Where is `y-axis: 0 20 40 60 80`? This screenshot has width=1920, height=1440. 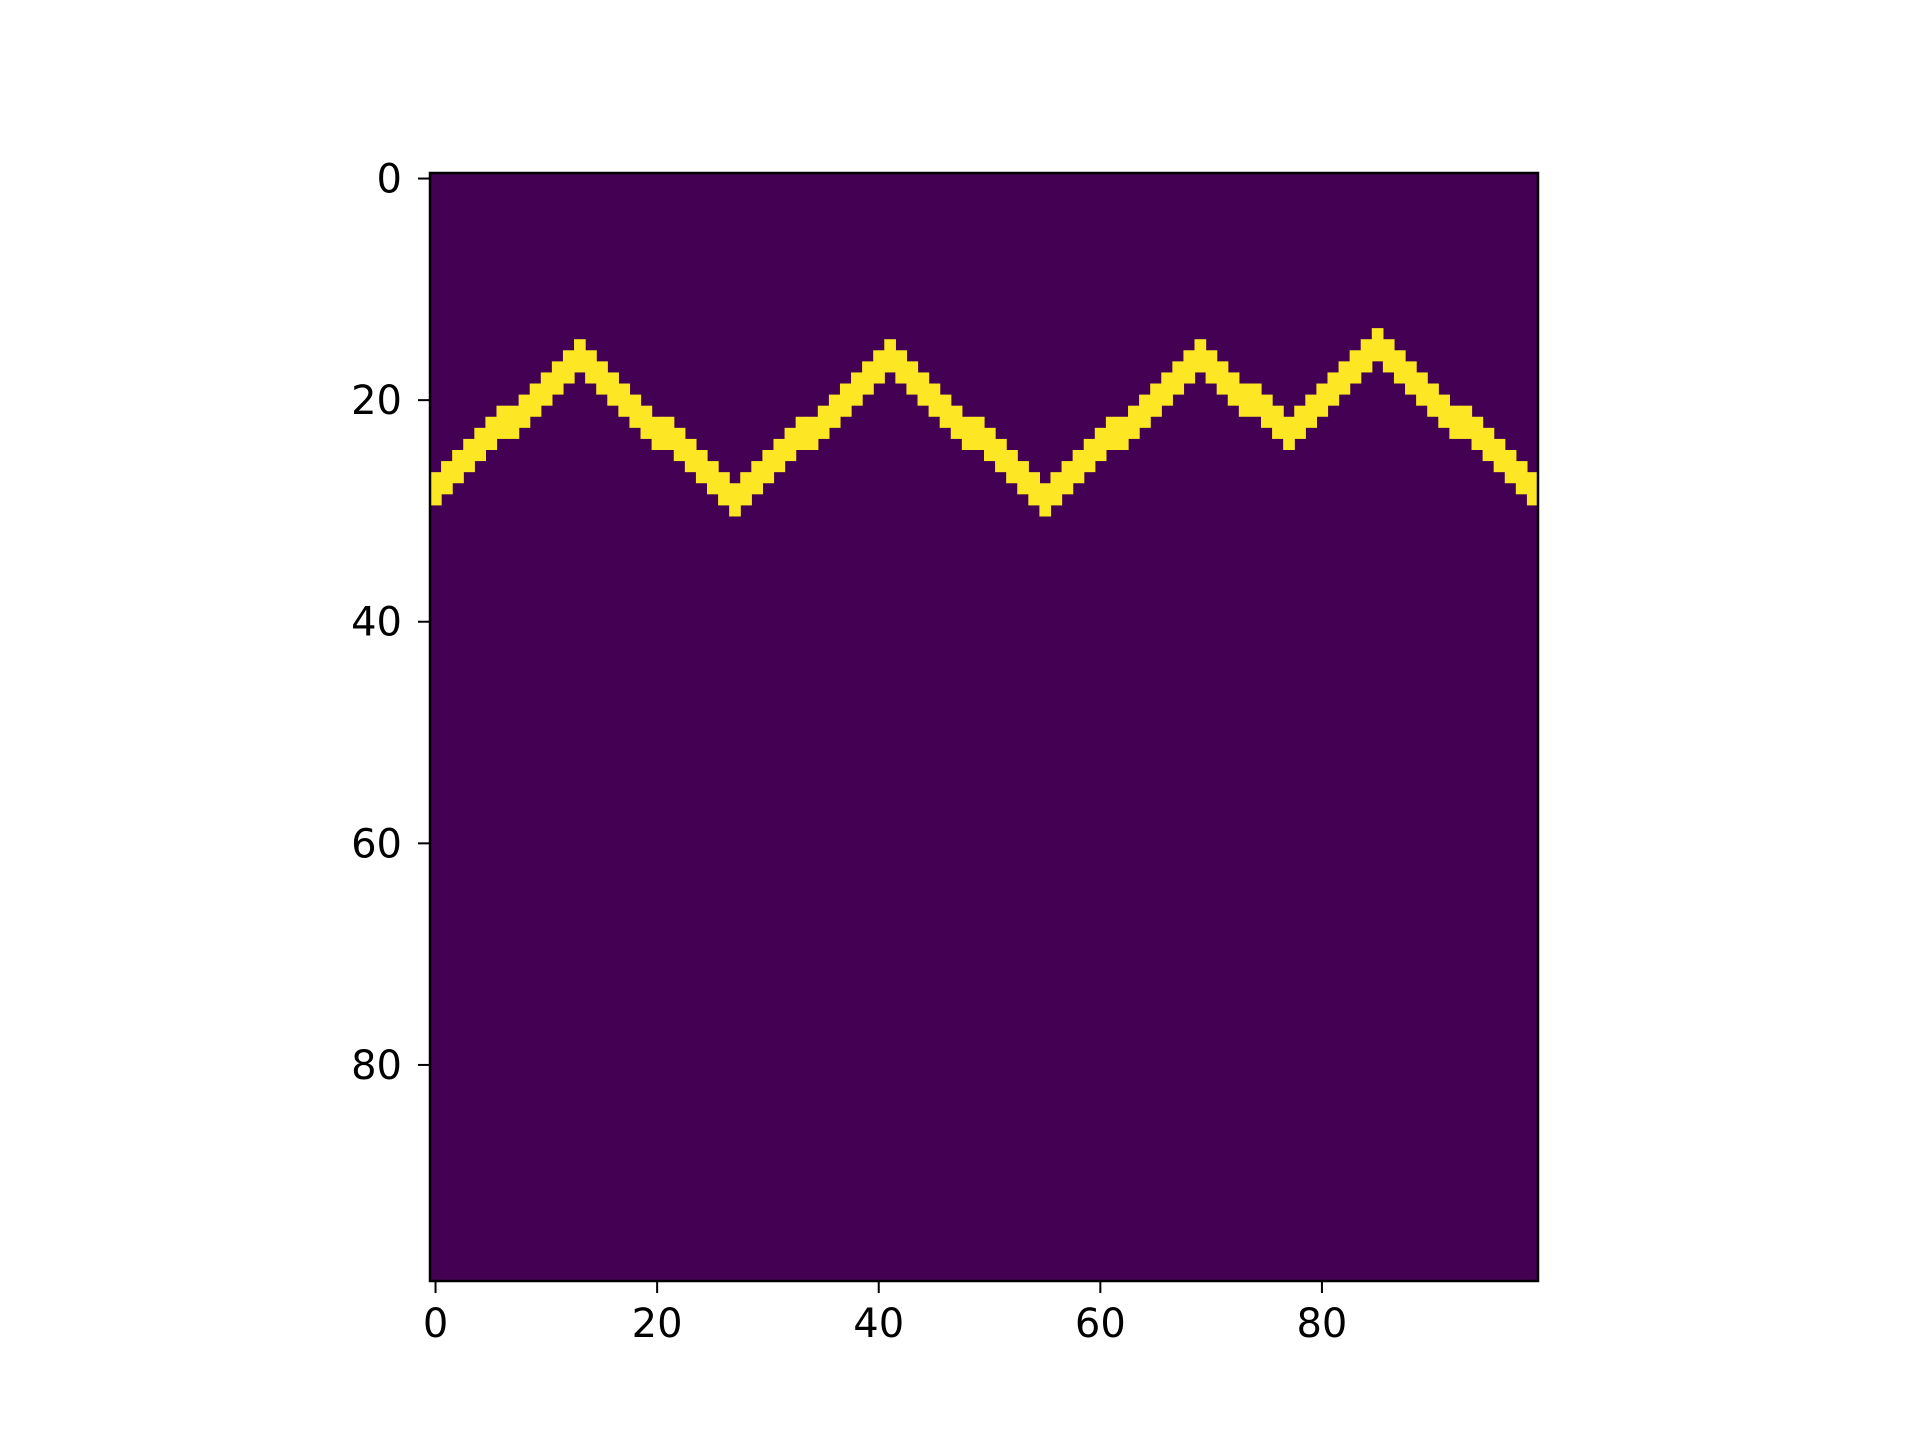 y-axis: 0 20 40 60 80 is located at coordinates (390, 623).